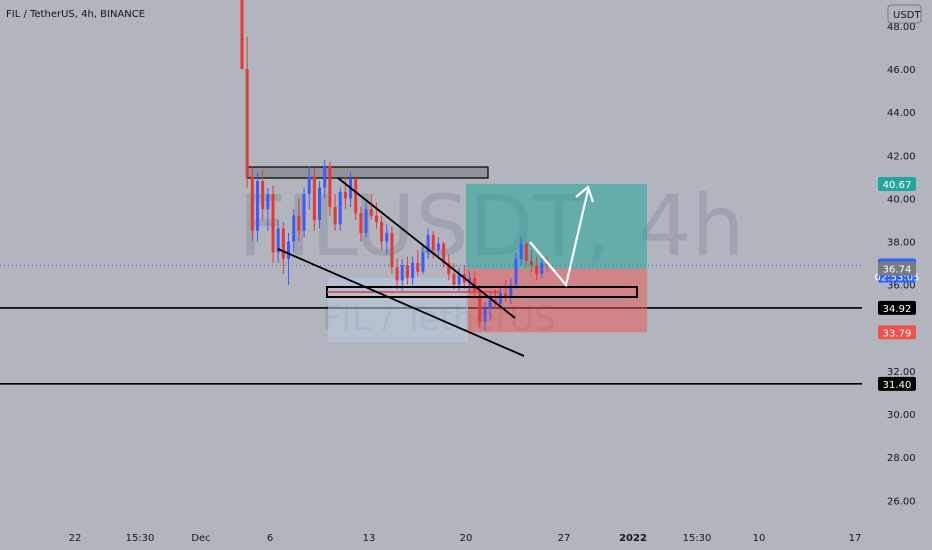 This screenshot has width=932, height=550. What do you see at coordinates (75, 14) in the screenshot?
I see `symbol-title: FIL / TetherUS, 4h, BINANCE` at bounding box center [75, 14].